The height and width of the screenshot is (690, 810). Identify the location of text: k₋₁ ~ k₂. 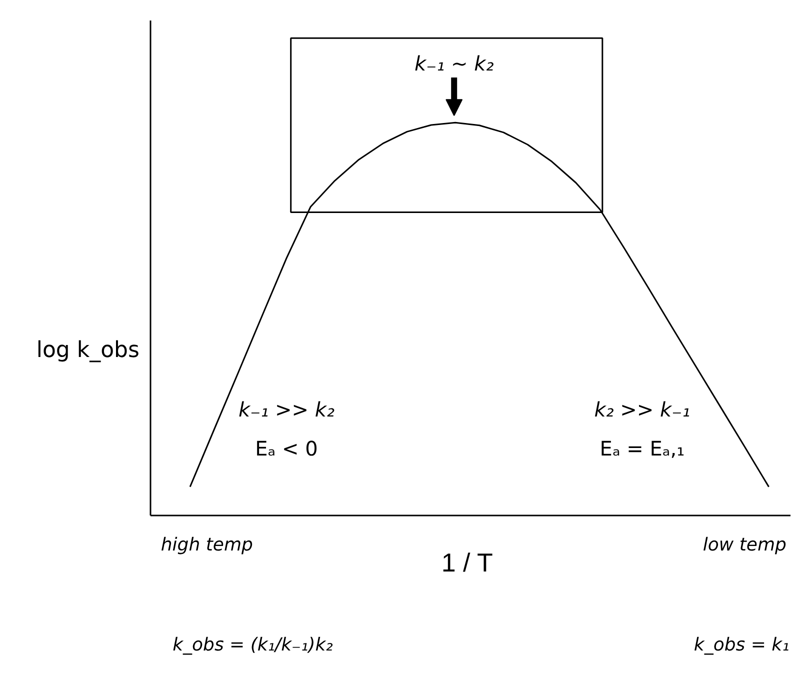
(454, 64).